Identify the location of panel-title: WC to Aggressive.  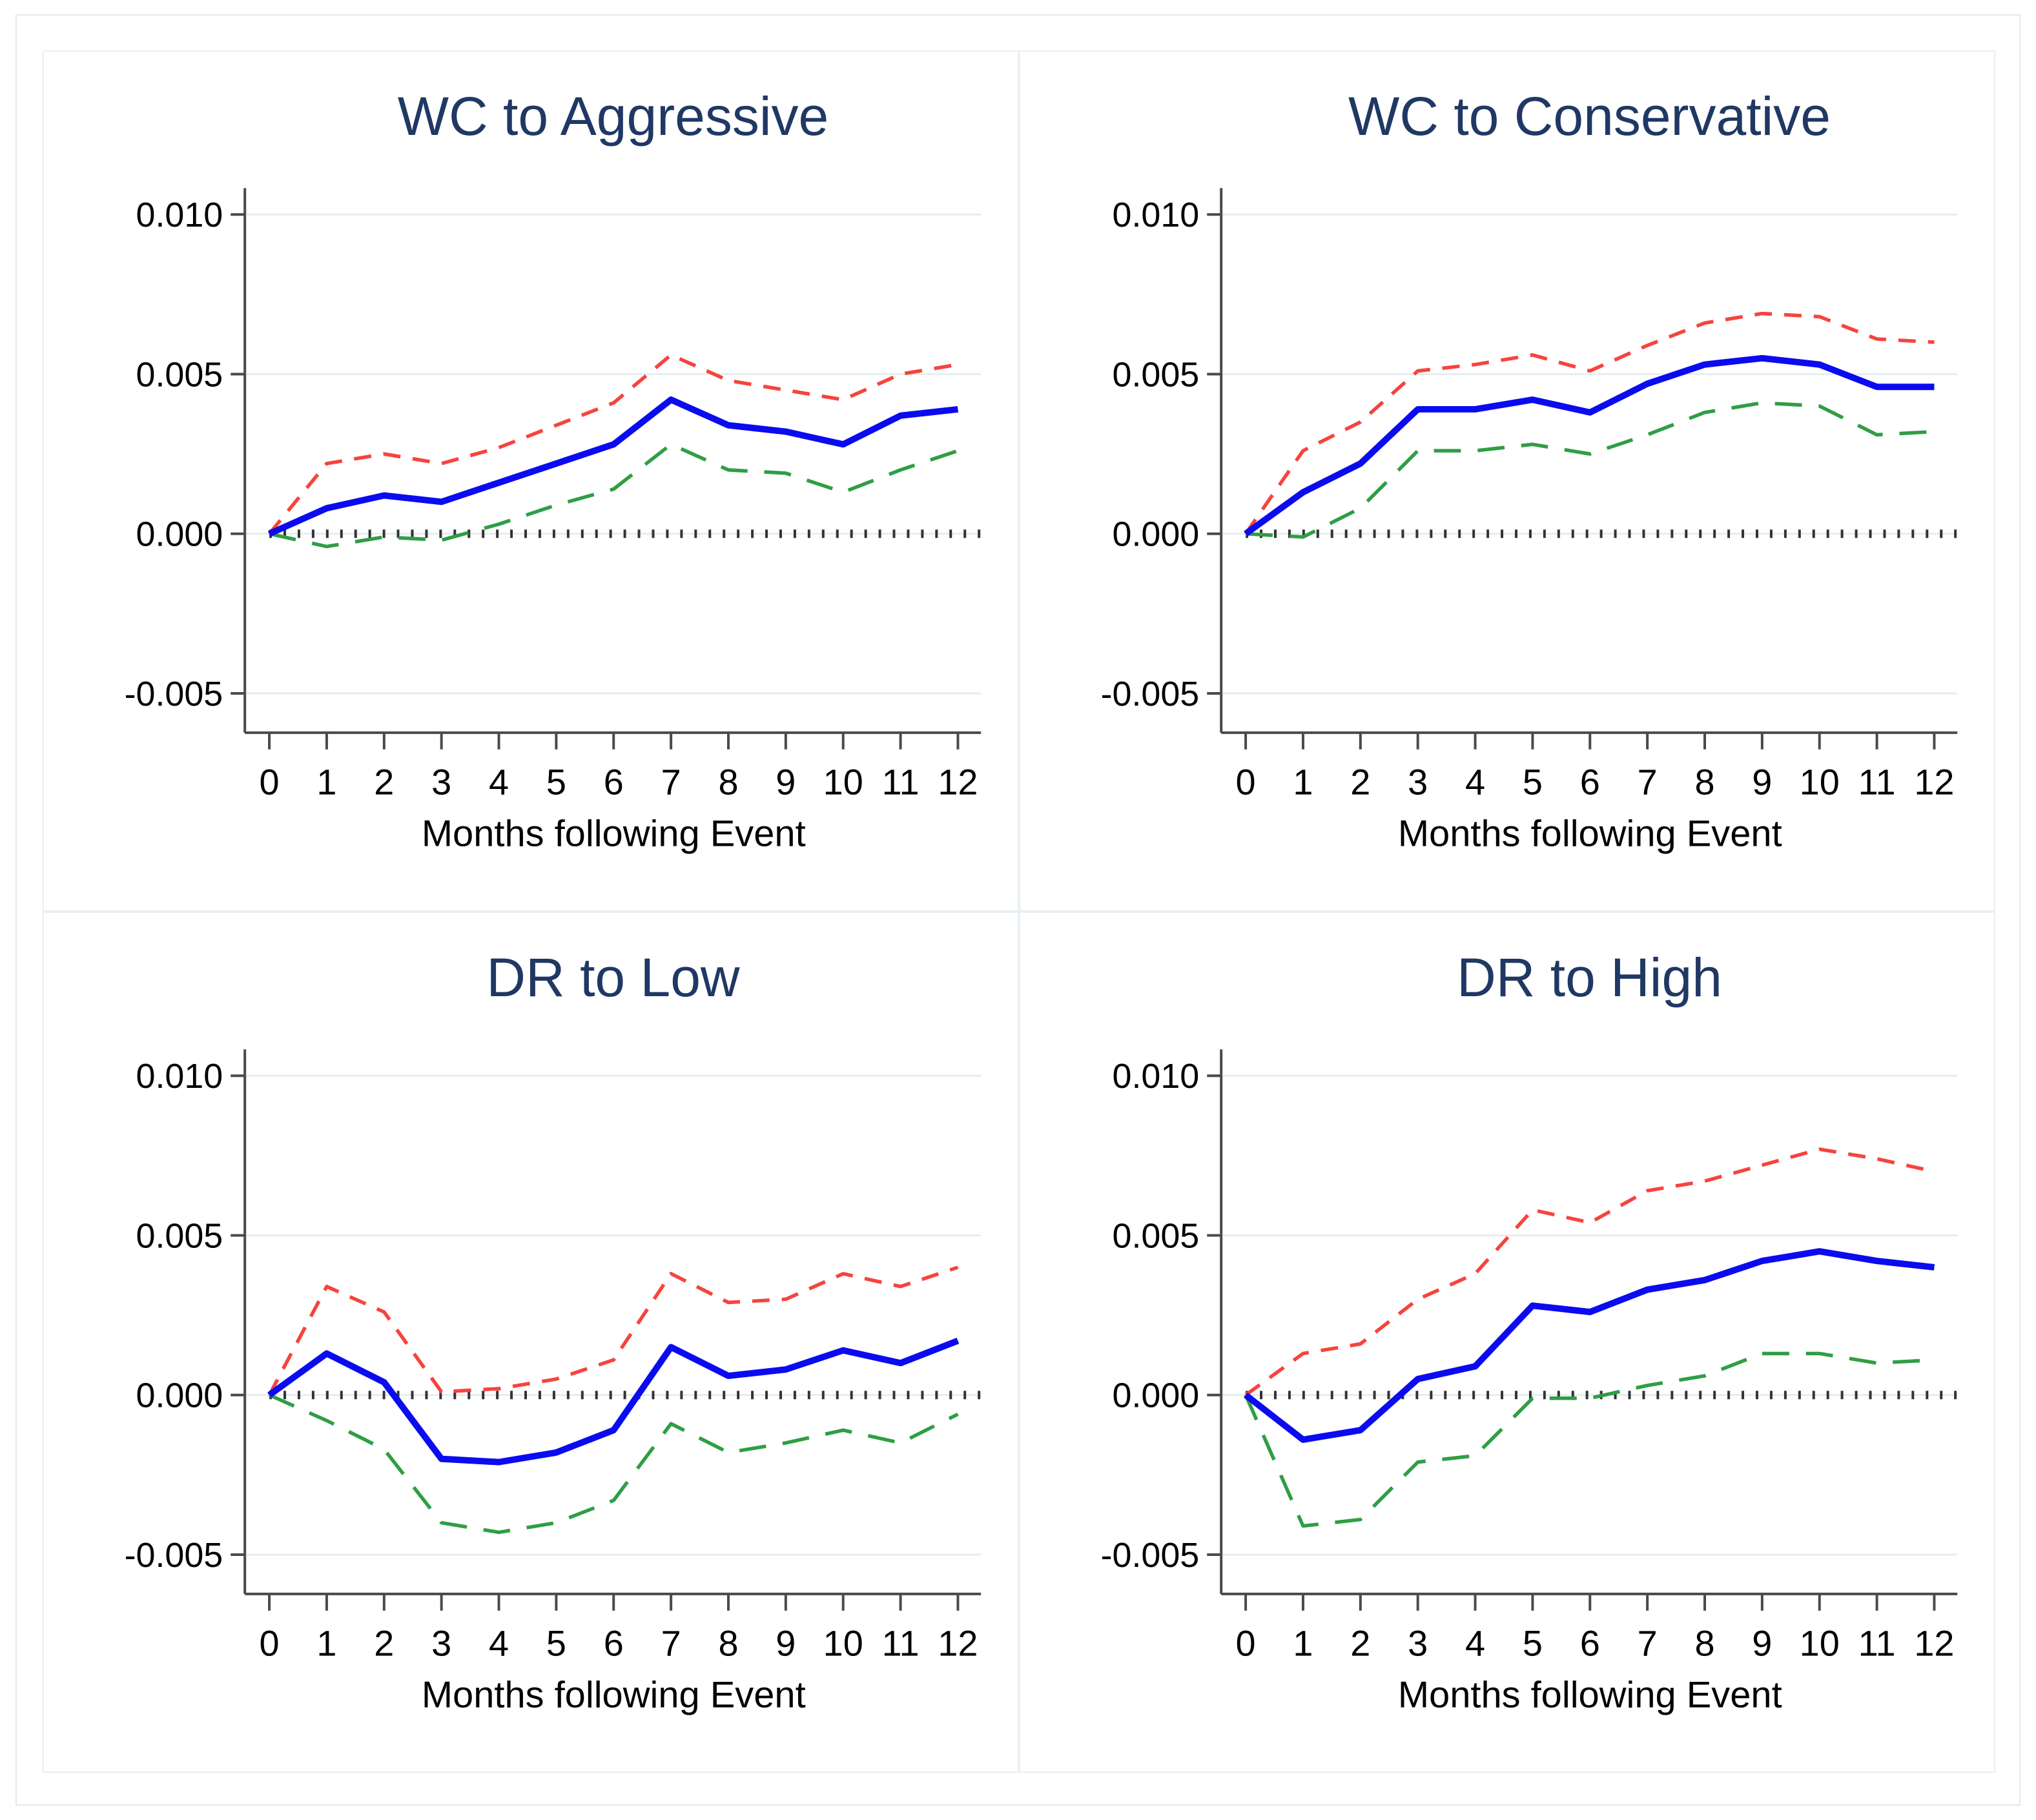
(613, 116).